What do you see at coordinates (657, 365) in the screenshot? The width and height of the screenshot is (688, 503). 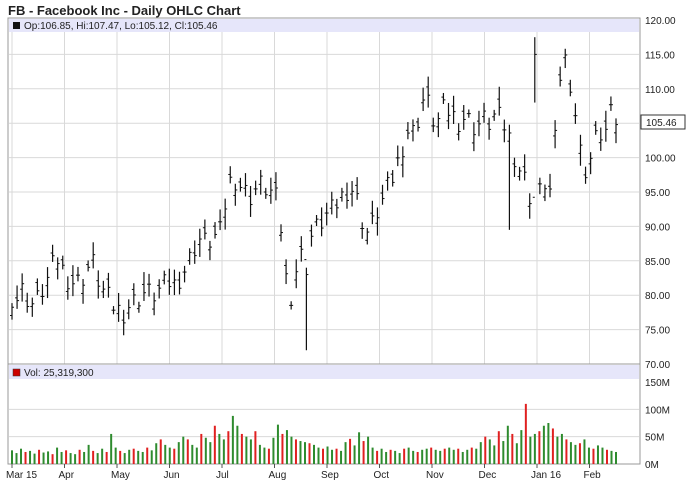 I see `price-tick-label: 70.00` at bounding box center [657, 365].